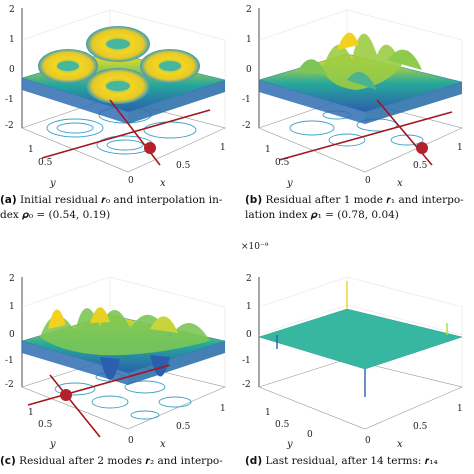 The height and width of the screenshot is (474, 474). I want to click on residual-surface, so click(360, 339).